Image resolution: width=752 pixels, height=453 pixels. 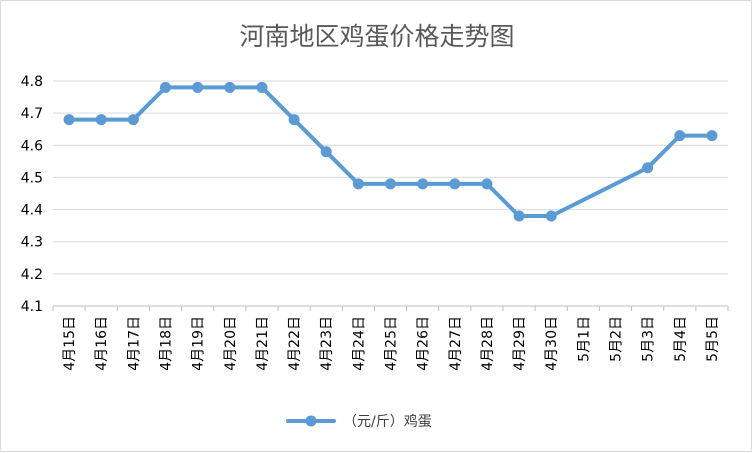 What do you see at coordinates (327, 343) in the screenshot?
I see `x-tick-label: 4月23日` at bounding box center [327, 343].